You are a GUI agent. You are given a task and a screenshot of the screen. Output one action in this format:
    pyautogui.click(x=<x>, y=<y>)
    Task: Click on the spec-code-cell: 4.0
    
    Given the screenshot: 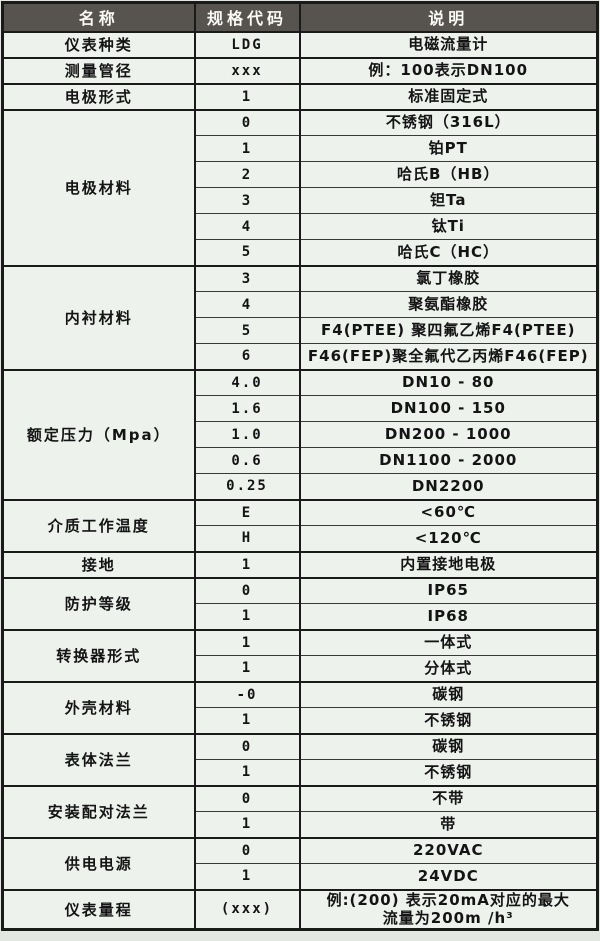 What is the action you would take?
    pyautogui.click(x=247, y=382)
    